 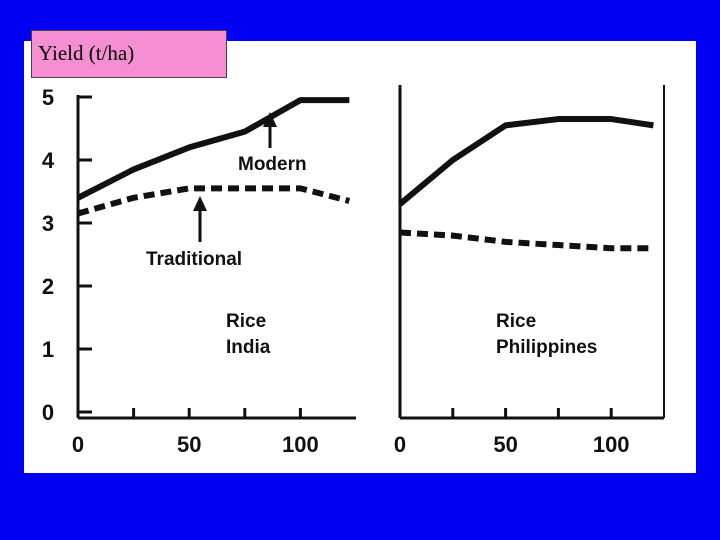 What do you see at coordinates (48, 286) in the screenshot?
I see `y-tick-label: 2` at bounding box center [48, 286].